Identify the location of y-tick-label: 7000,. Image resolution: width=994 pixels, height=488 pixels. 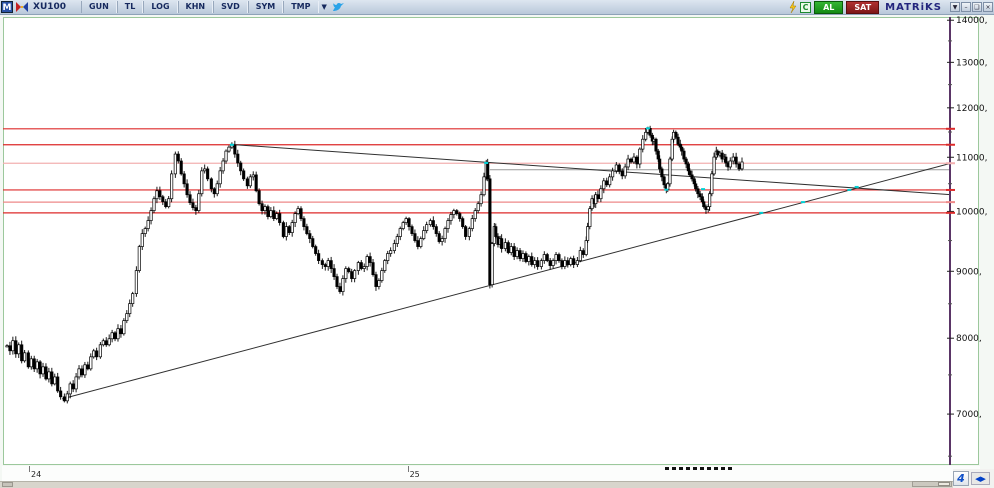
(969, 415).